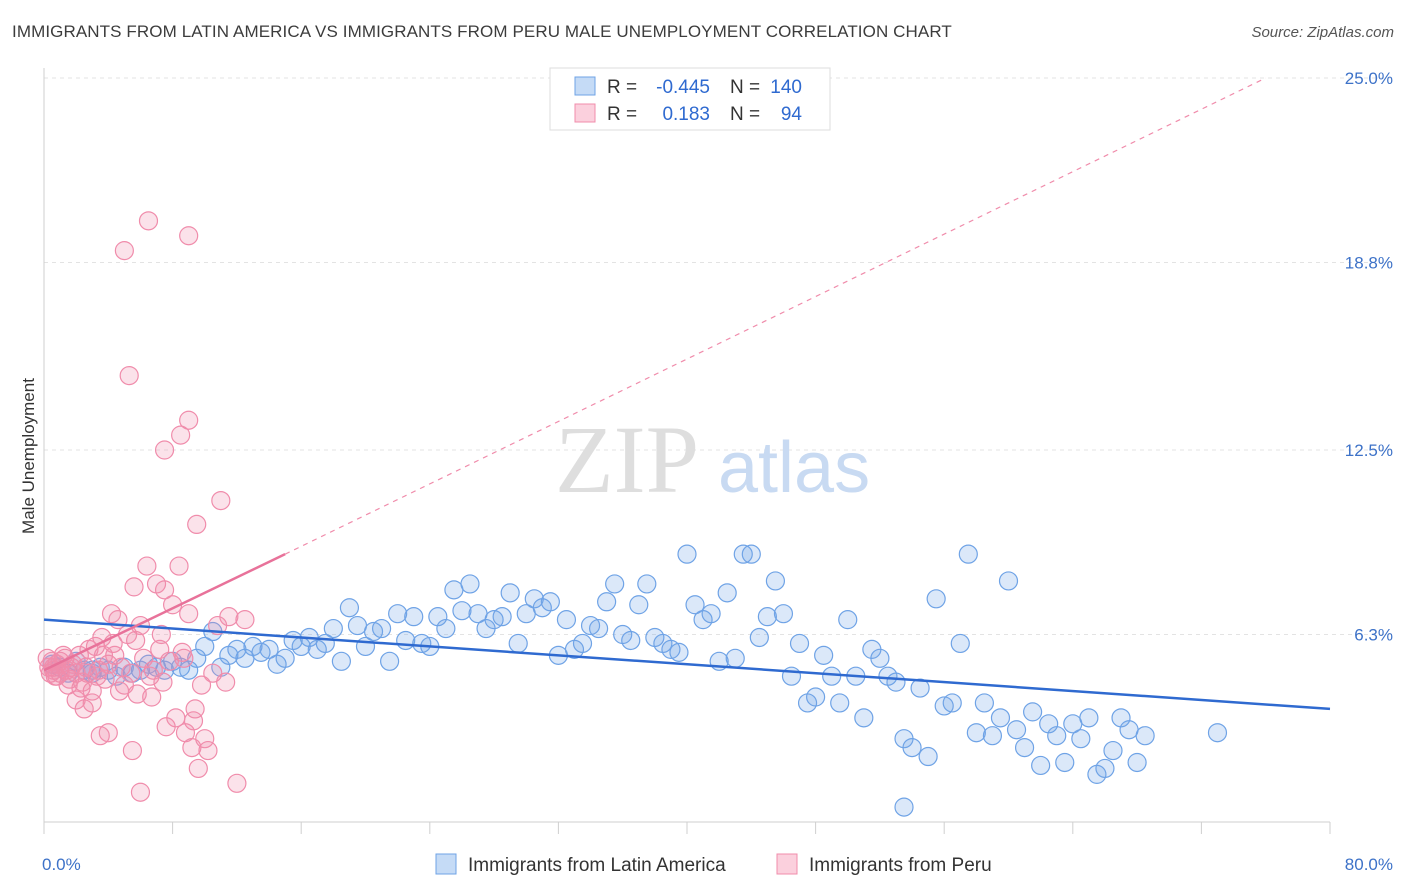 The height and width of the screenshot is (892, 1406). I want to click on legend-swatch-peru, so click(585, 113).